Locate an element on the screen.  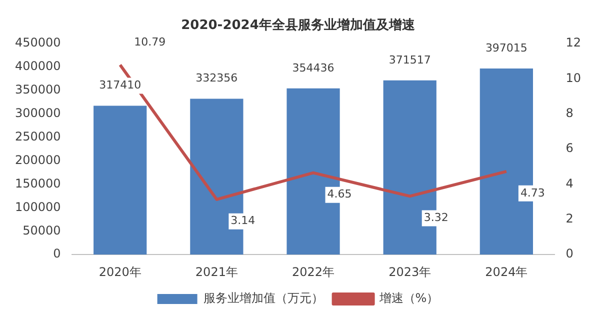
x-tick-label: 2024年 is located at coordinates (506, 271).